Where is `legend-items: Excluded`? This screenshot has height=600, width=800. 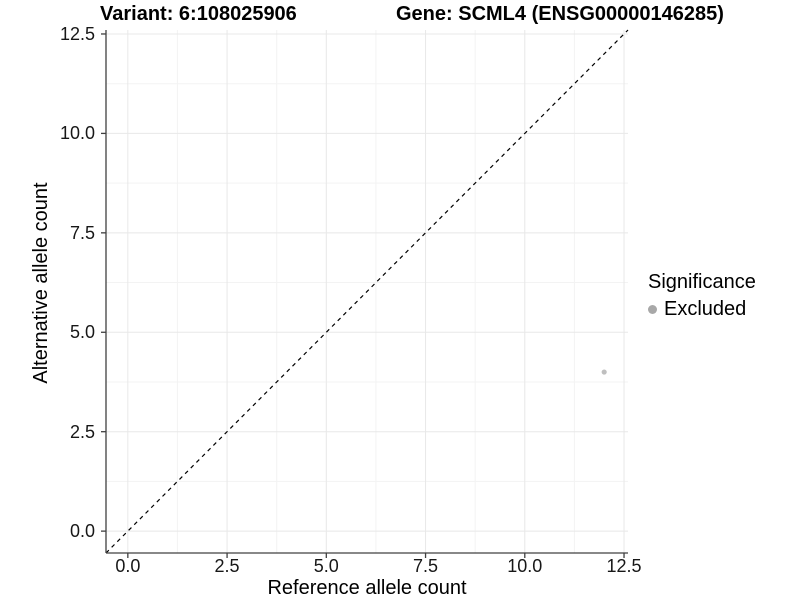
legend-items: Excluded is located at coordinates (702, 309).